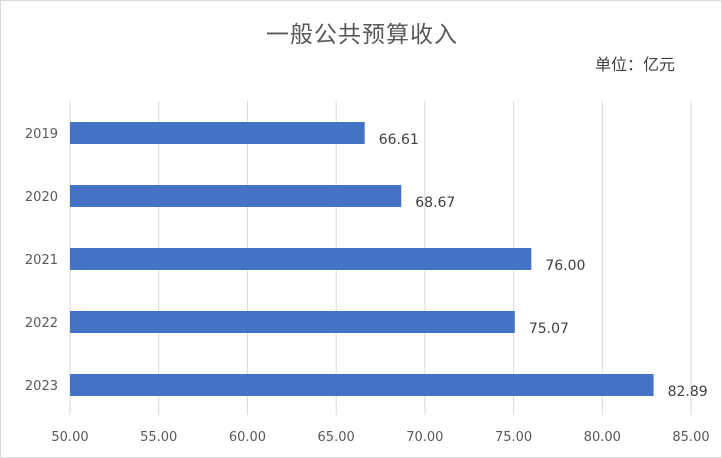 The image size is (722, 458). What do you see at coordinates (292, 322) in the screenshot?
I see `bar-2022` at bounding box center [292, 322].